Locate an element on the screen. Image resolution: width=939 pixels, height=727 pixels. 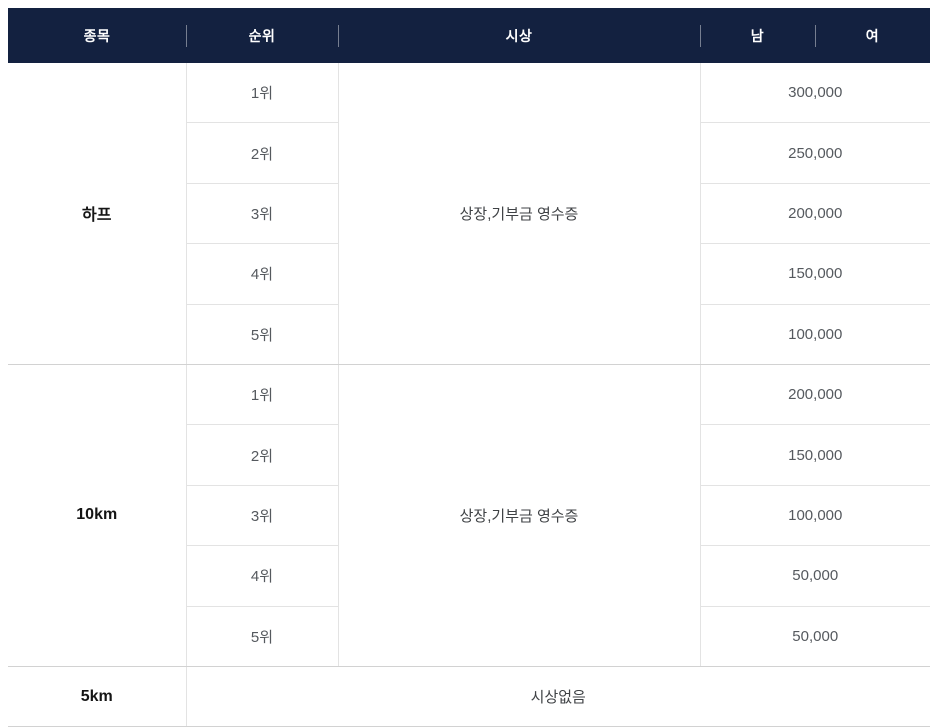
table-row: 5km 시상없음 is located at coordinates (469, 696).